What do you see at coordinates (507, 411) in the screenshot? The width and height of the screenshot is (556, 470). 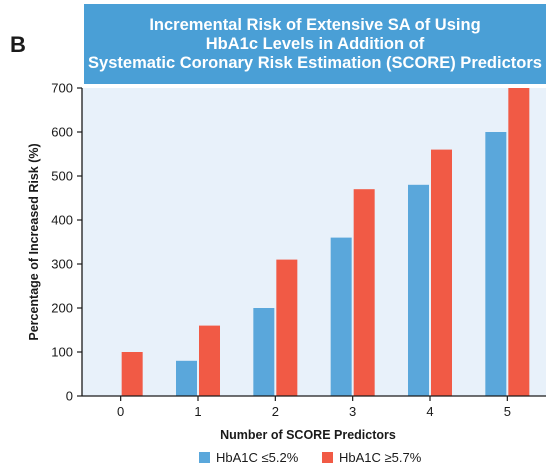 I see `x-tick-label: 5` at bounding box center [507, 411].